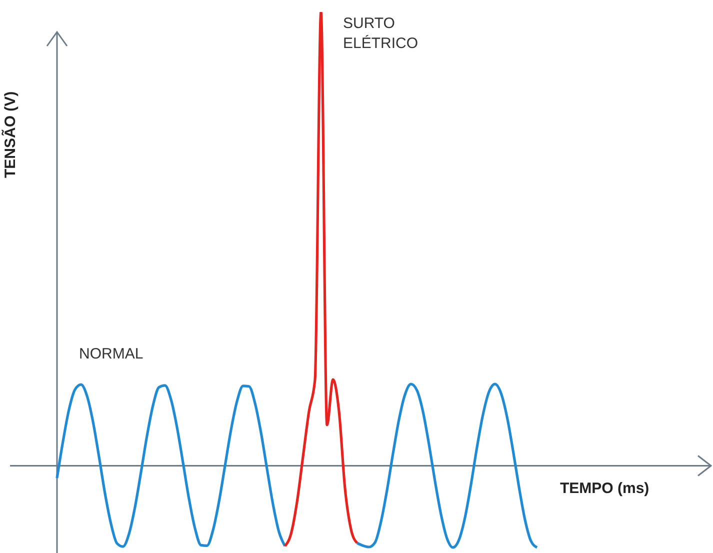  Describe the element at coordinates (111, 354) in the screenshot. I see `series-label: NORMAL` at that location.